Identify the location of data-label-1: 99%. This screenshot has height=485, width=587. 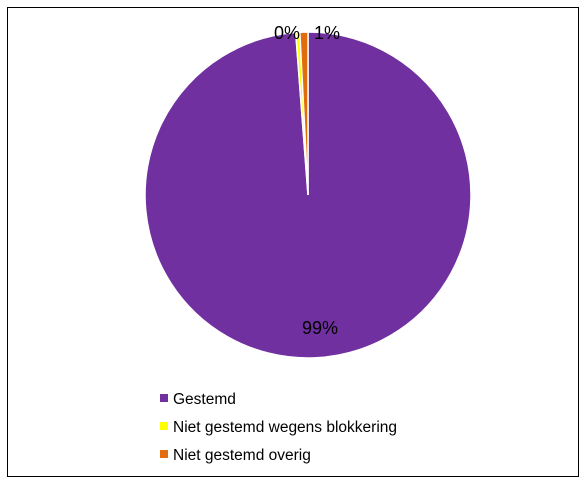
(320, 328).